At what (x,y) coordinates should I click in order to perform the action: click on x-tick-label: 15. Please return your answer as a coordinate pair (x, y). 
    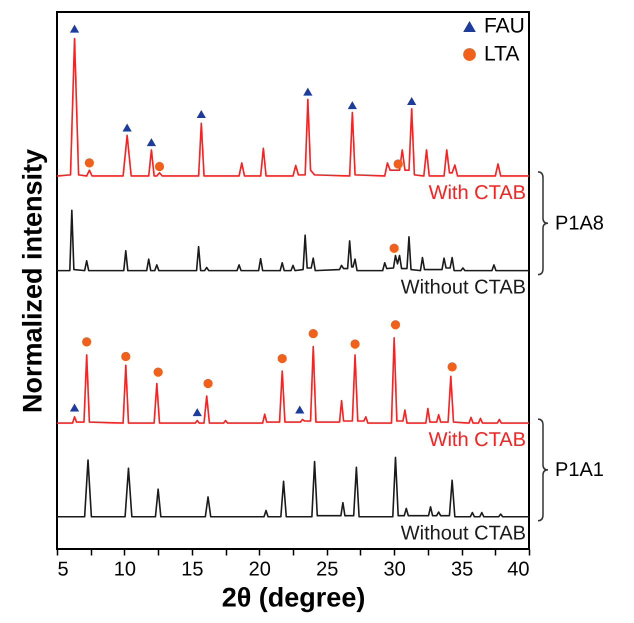
    Looking at the image, I should click on (192, 569).